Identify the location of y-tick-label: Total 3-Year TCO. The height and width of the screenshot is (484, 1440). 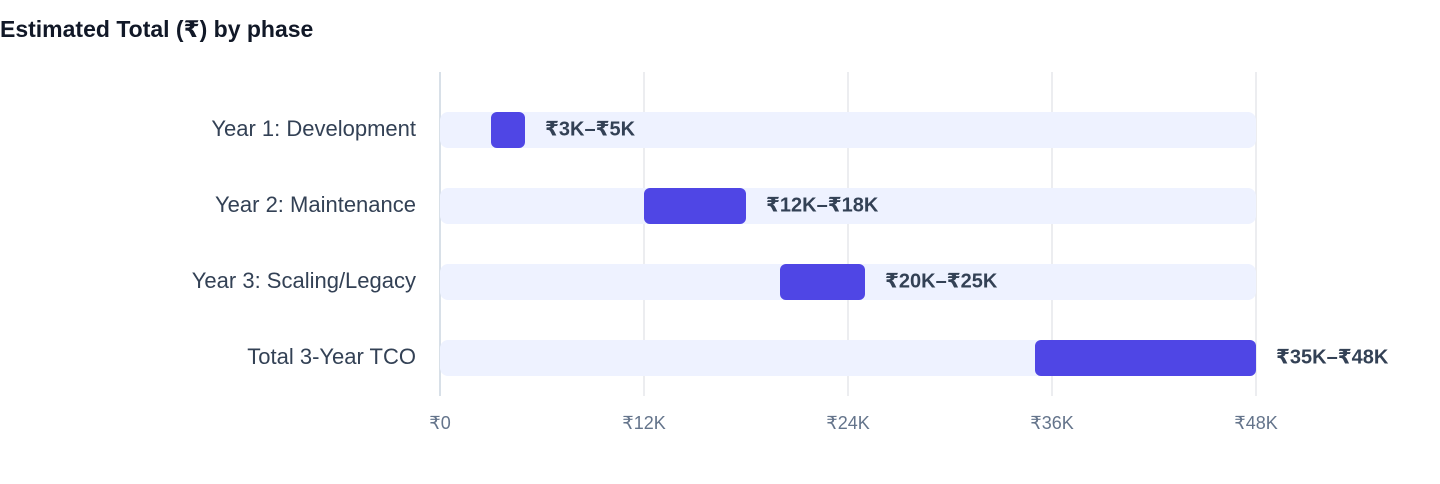
(331, 356).